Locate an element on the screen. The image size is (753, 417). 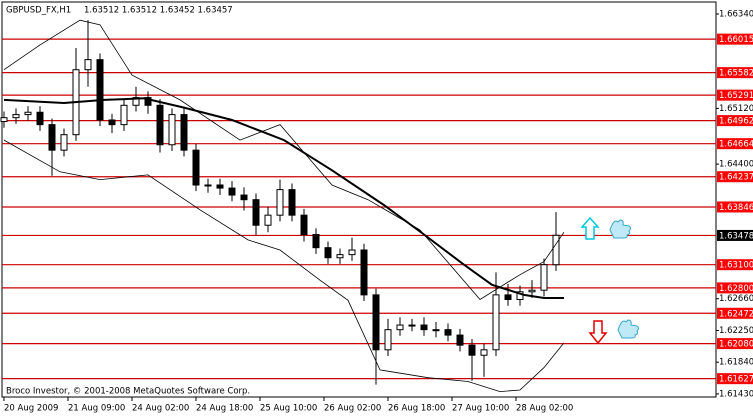
level-label: 1.65291 is located at coordinates (736, 96).